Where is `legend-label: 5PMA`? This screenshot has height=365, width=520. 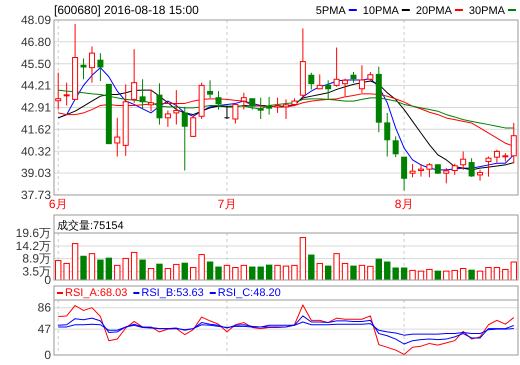
legend-label: 5PMA is located at coordinates (331, 11).